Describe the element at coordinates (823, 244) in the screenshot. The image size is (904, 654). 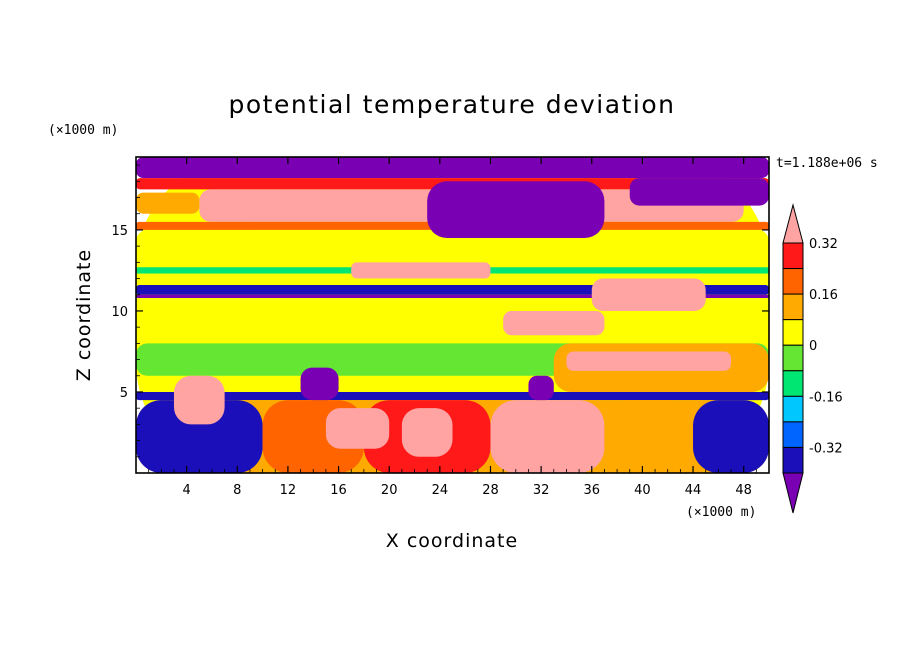
I see `colorbar-tick-label: 0.32` at that location.